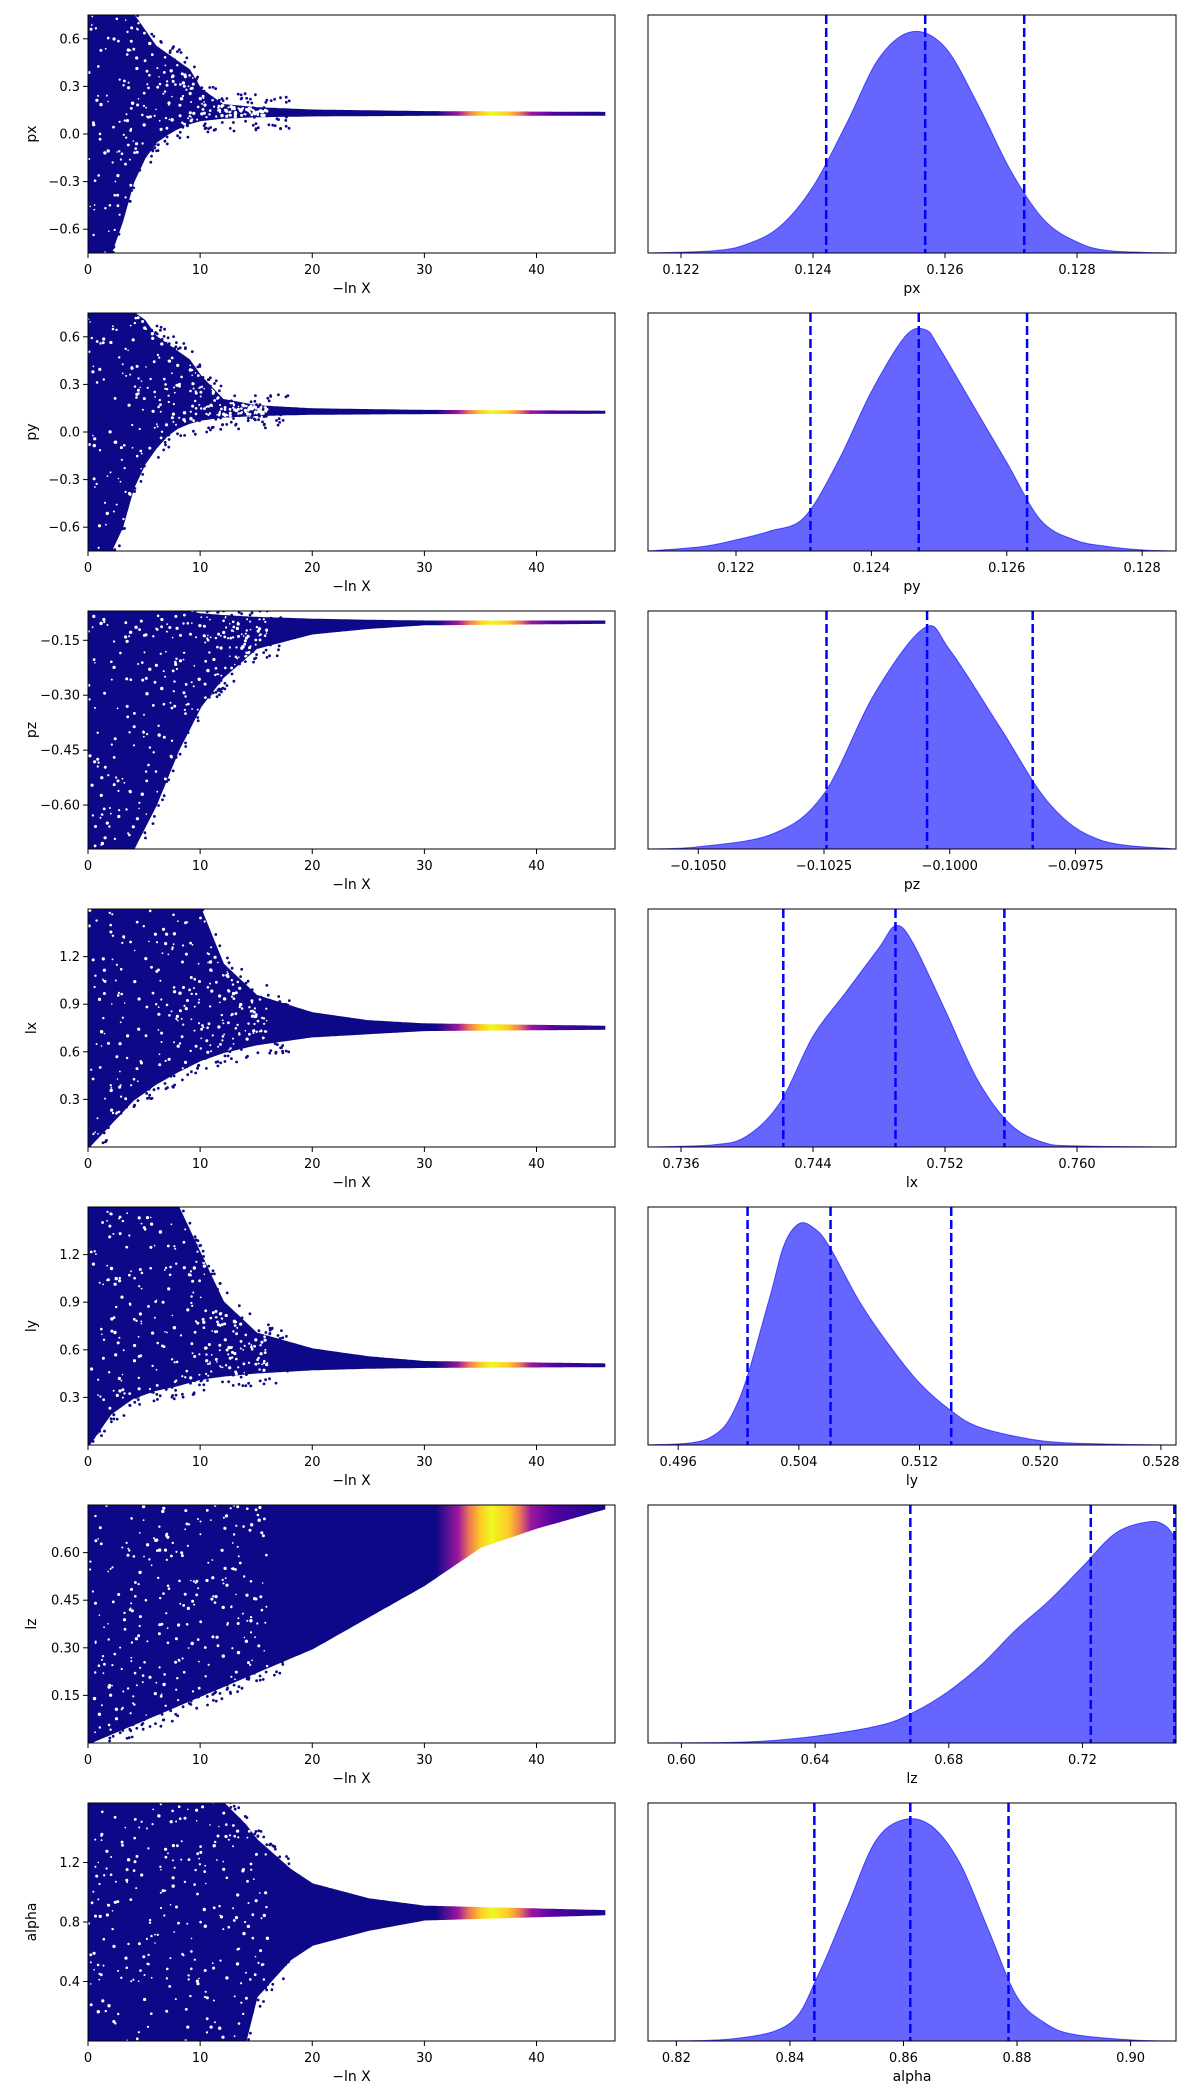  Describe the element at coordinates (944, 270) in the screenshot. I see `x-tick-label: 0.126` at that location.